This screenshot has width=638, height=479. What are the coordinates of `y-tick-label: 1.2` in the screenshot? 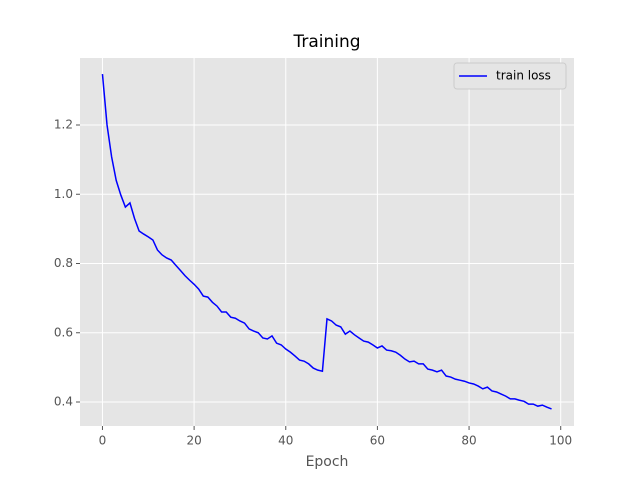 It's located at (63, 125).